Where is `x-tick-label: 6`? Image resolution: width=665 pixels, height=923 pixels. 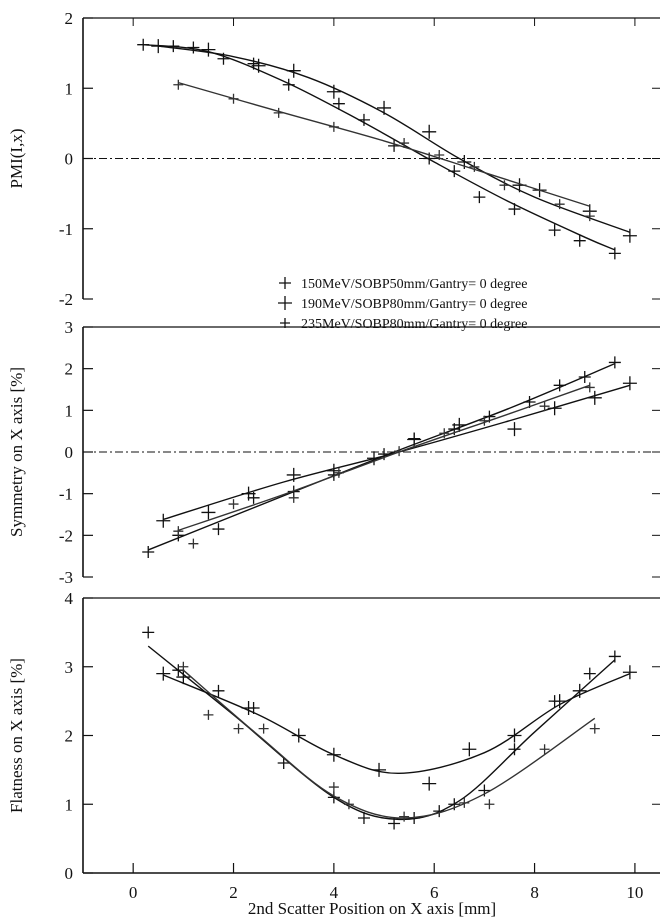
x-tick-label: 6 is located at coordinates (434, 892).